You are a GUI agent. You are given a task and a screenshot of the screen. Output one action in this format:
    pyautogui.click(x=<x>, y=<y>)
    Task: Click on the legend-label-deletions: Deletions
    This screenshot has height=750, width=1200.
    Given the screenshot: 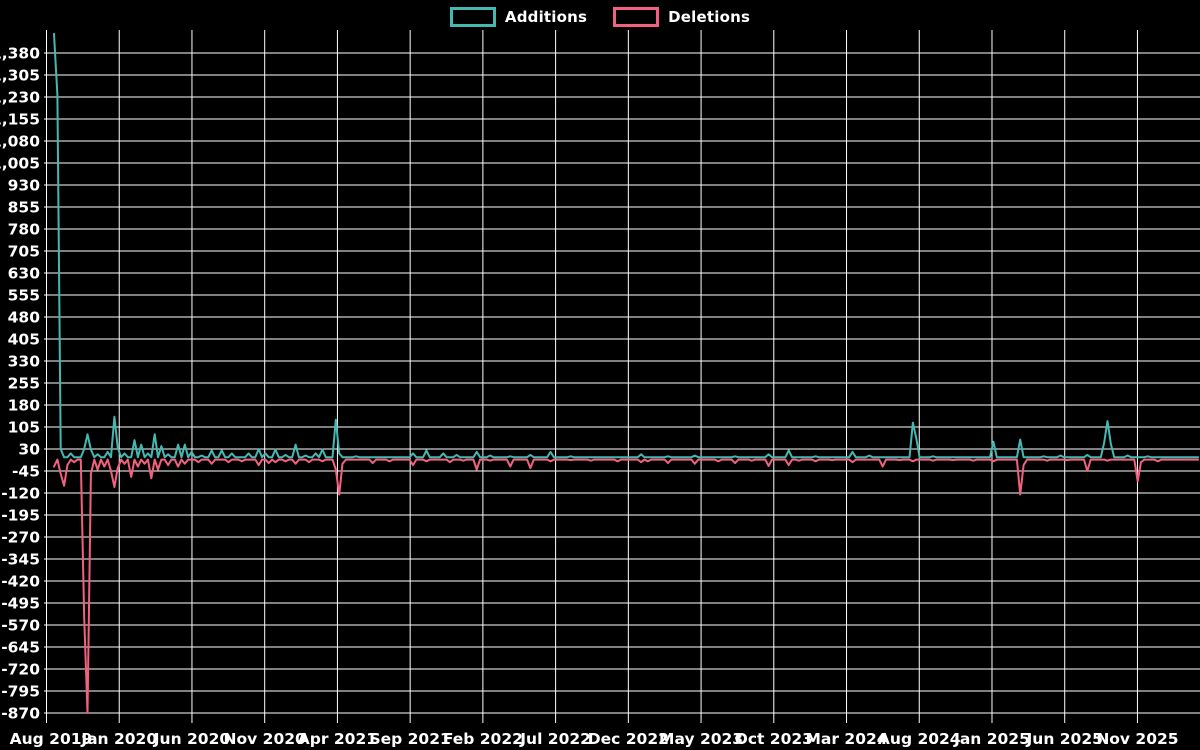 What is the action you would take?
    pyautogui.click(x=709, y=17)
    